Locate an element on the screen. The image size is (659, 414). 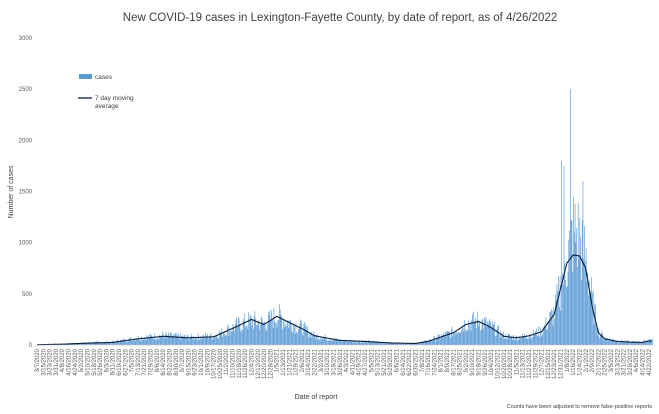
x-tick-label: 5/29/2021 is located at coordinates (391, 361).